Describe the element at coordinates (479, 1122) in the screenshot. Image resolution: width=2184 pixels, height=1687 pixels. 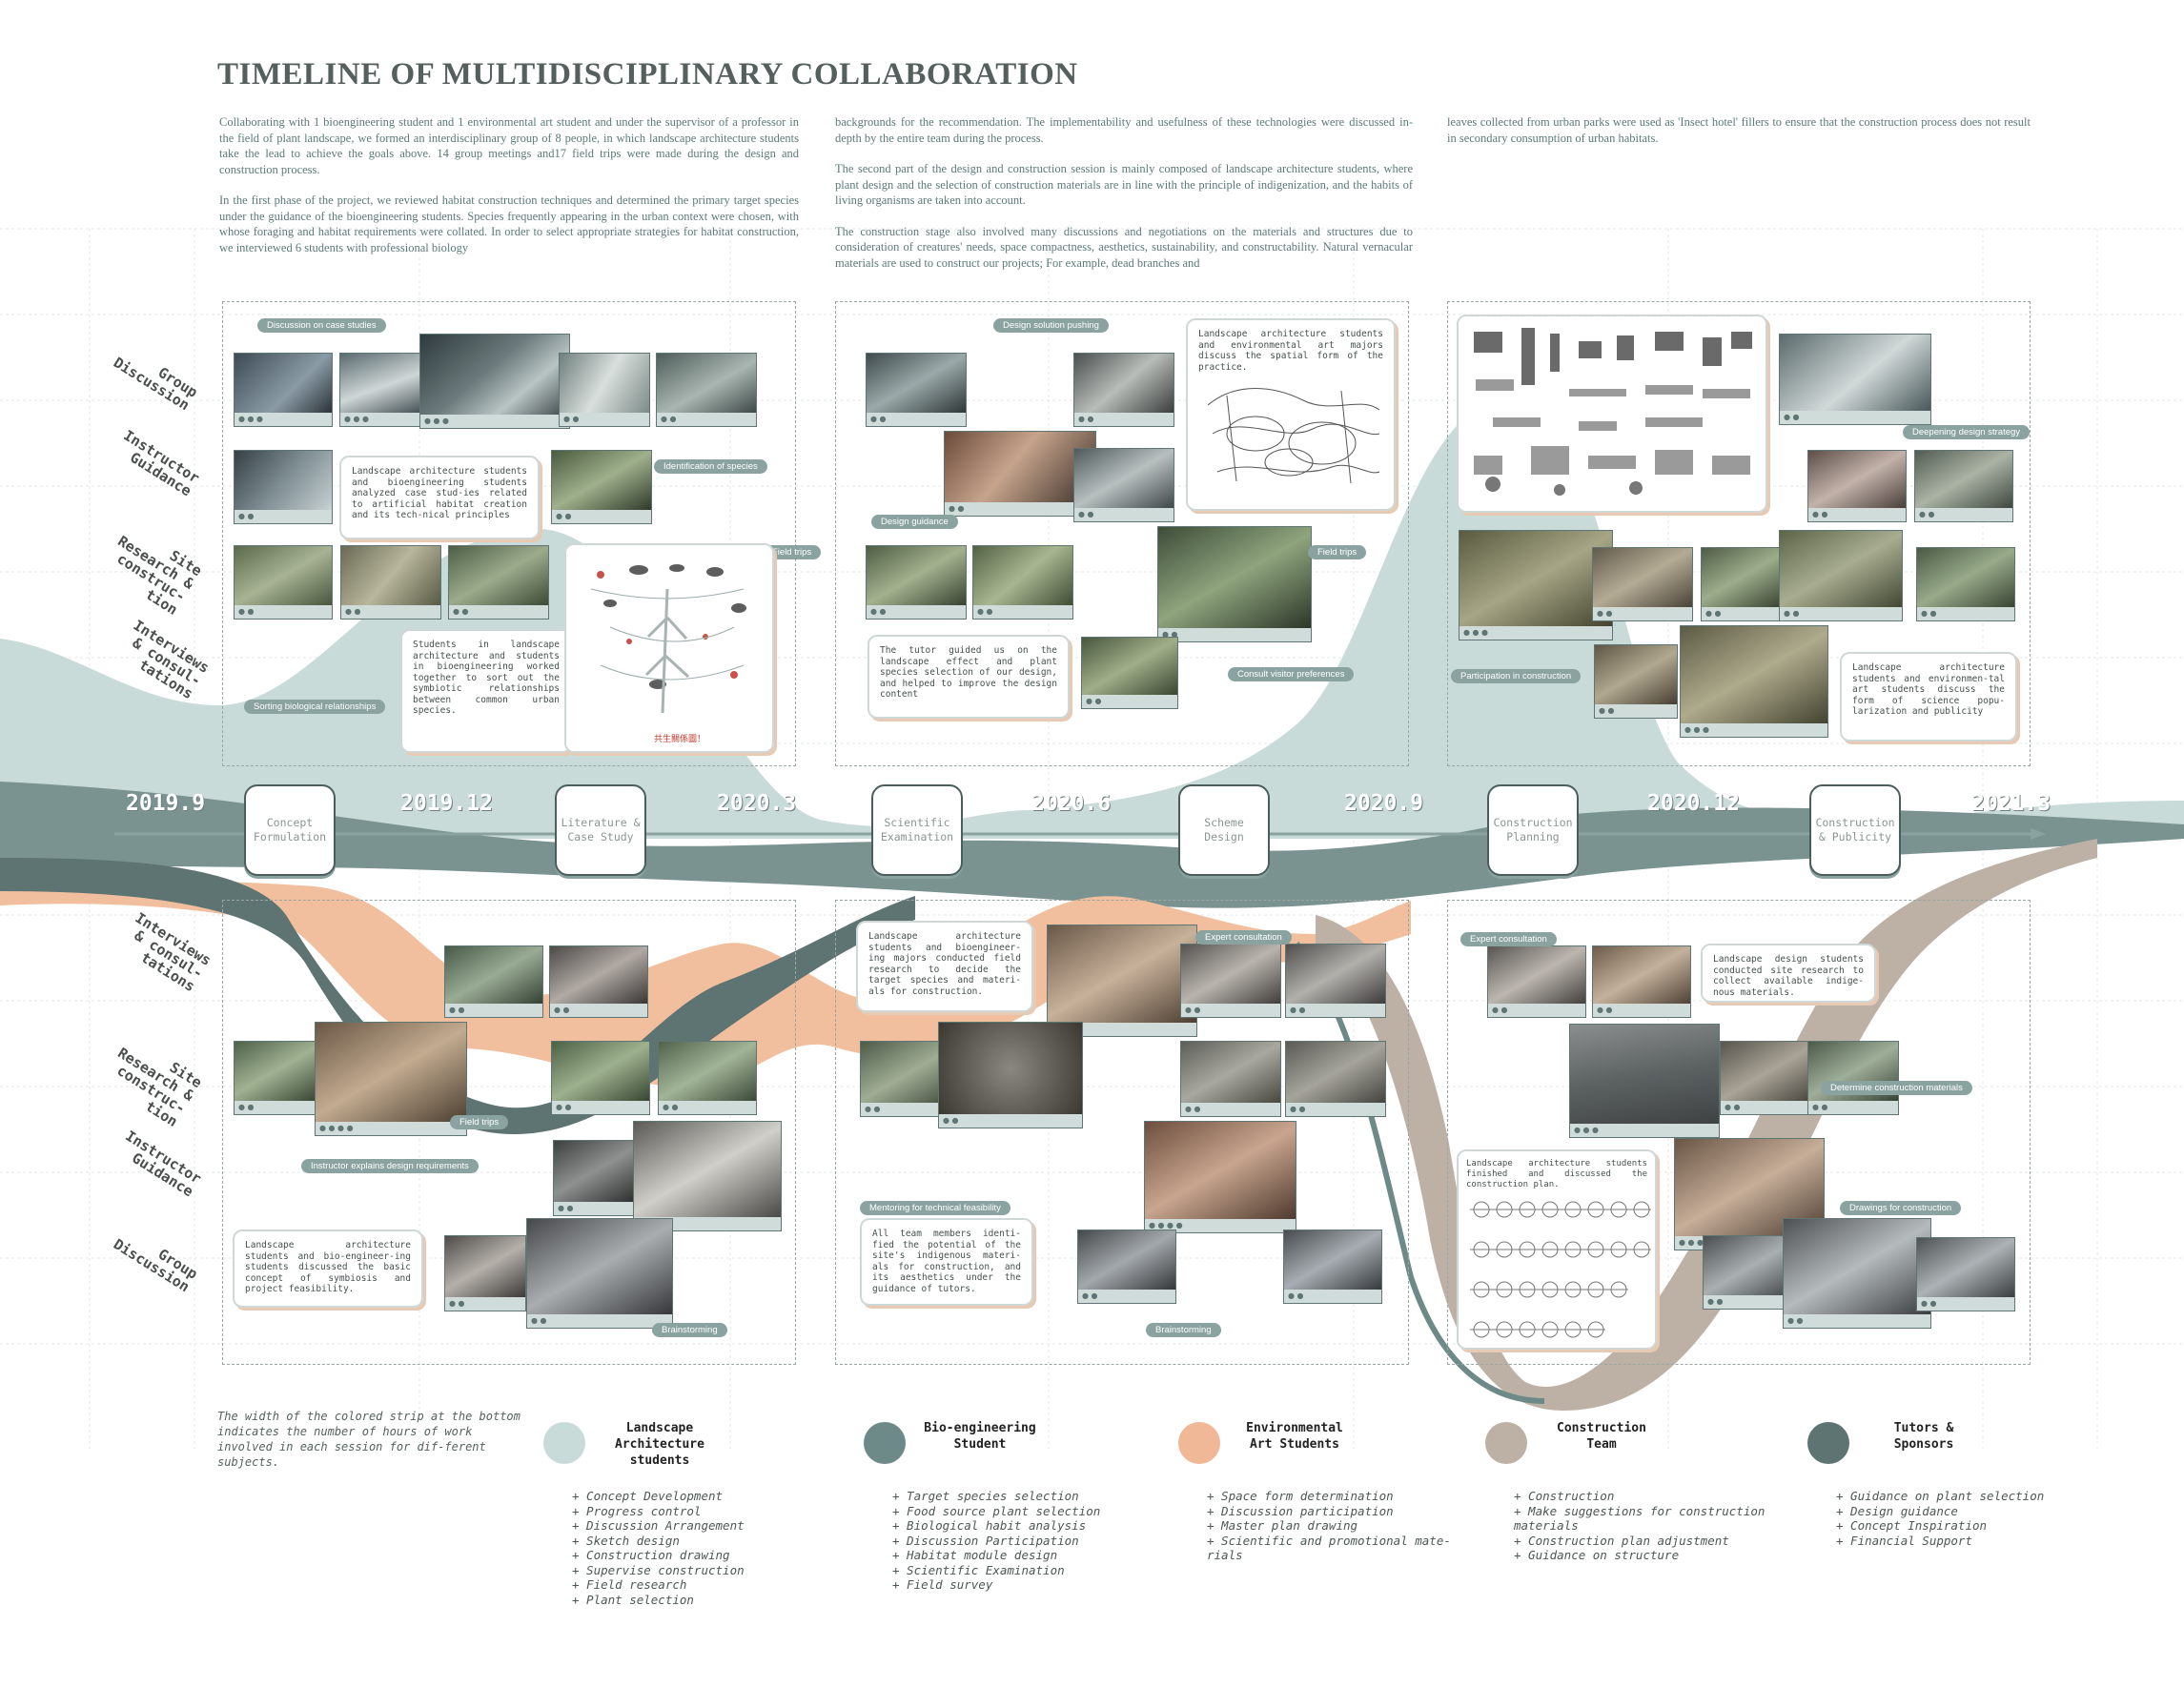
I see `tag-field-trips-3: Field trips` at that location.